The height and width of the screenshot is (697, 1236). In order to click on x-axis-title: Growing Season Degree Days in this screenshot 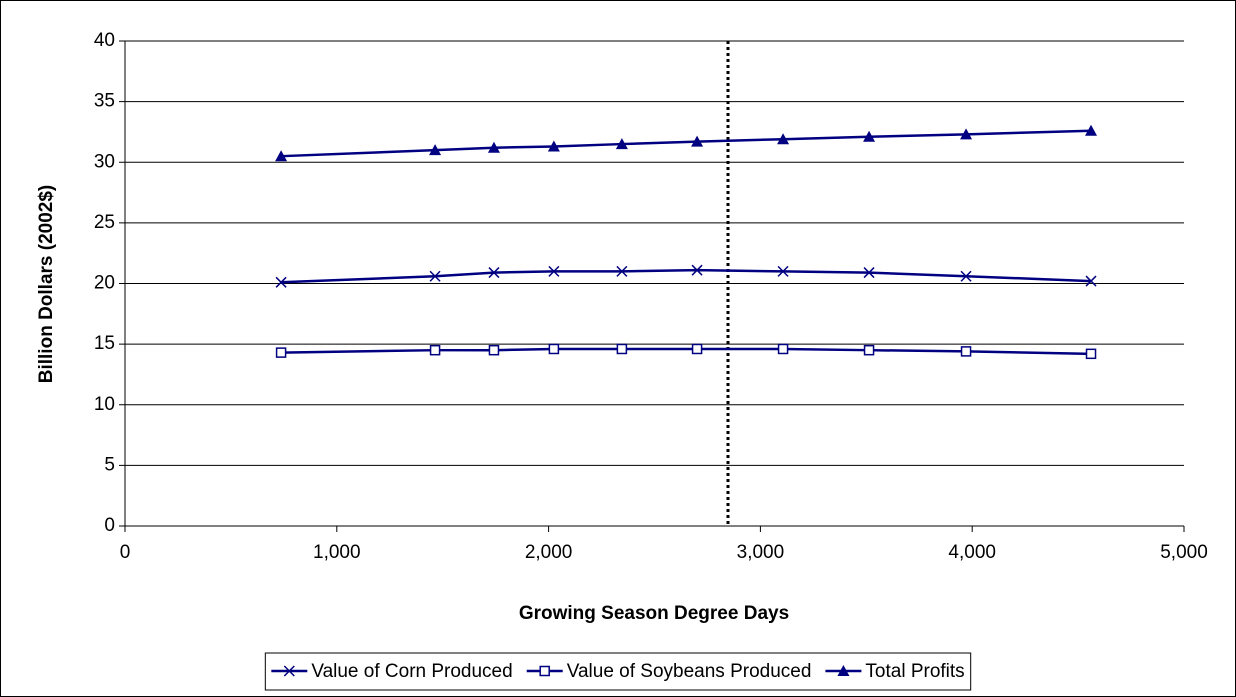, I will do `click(654, 613)`.